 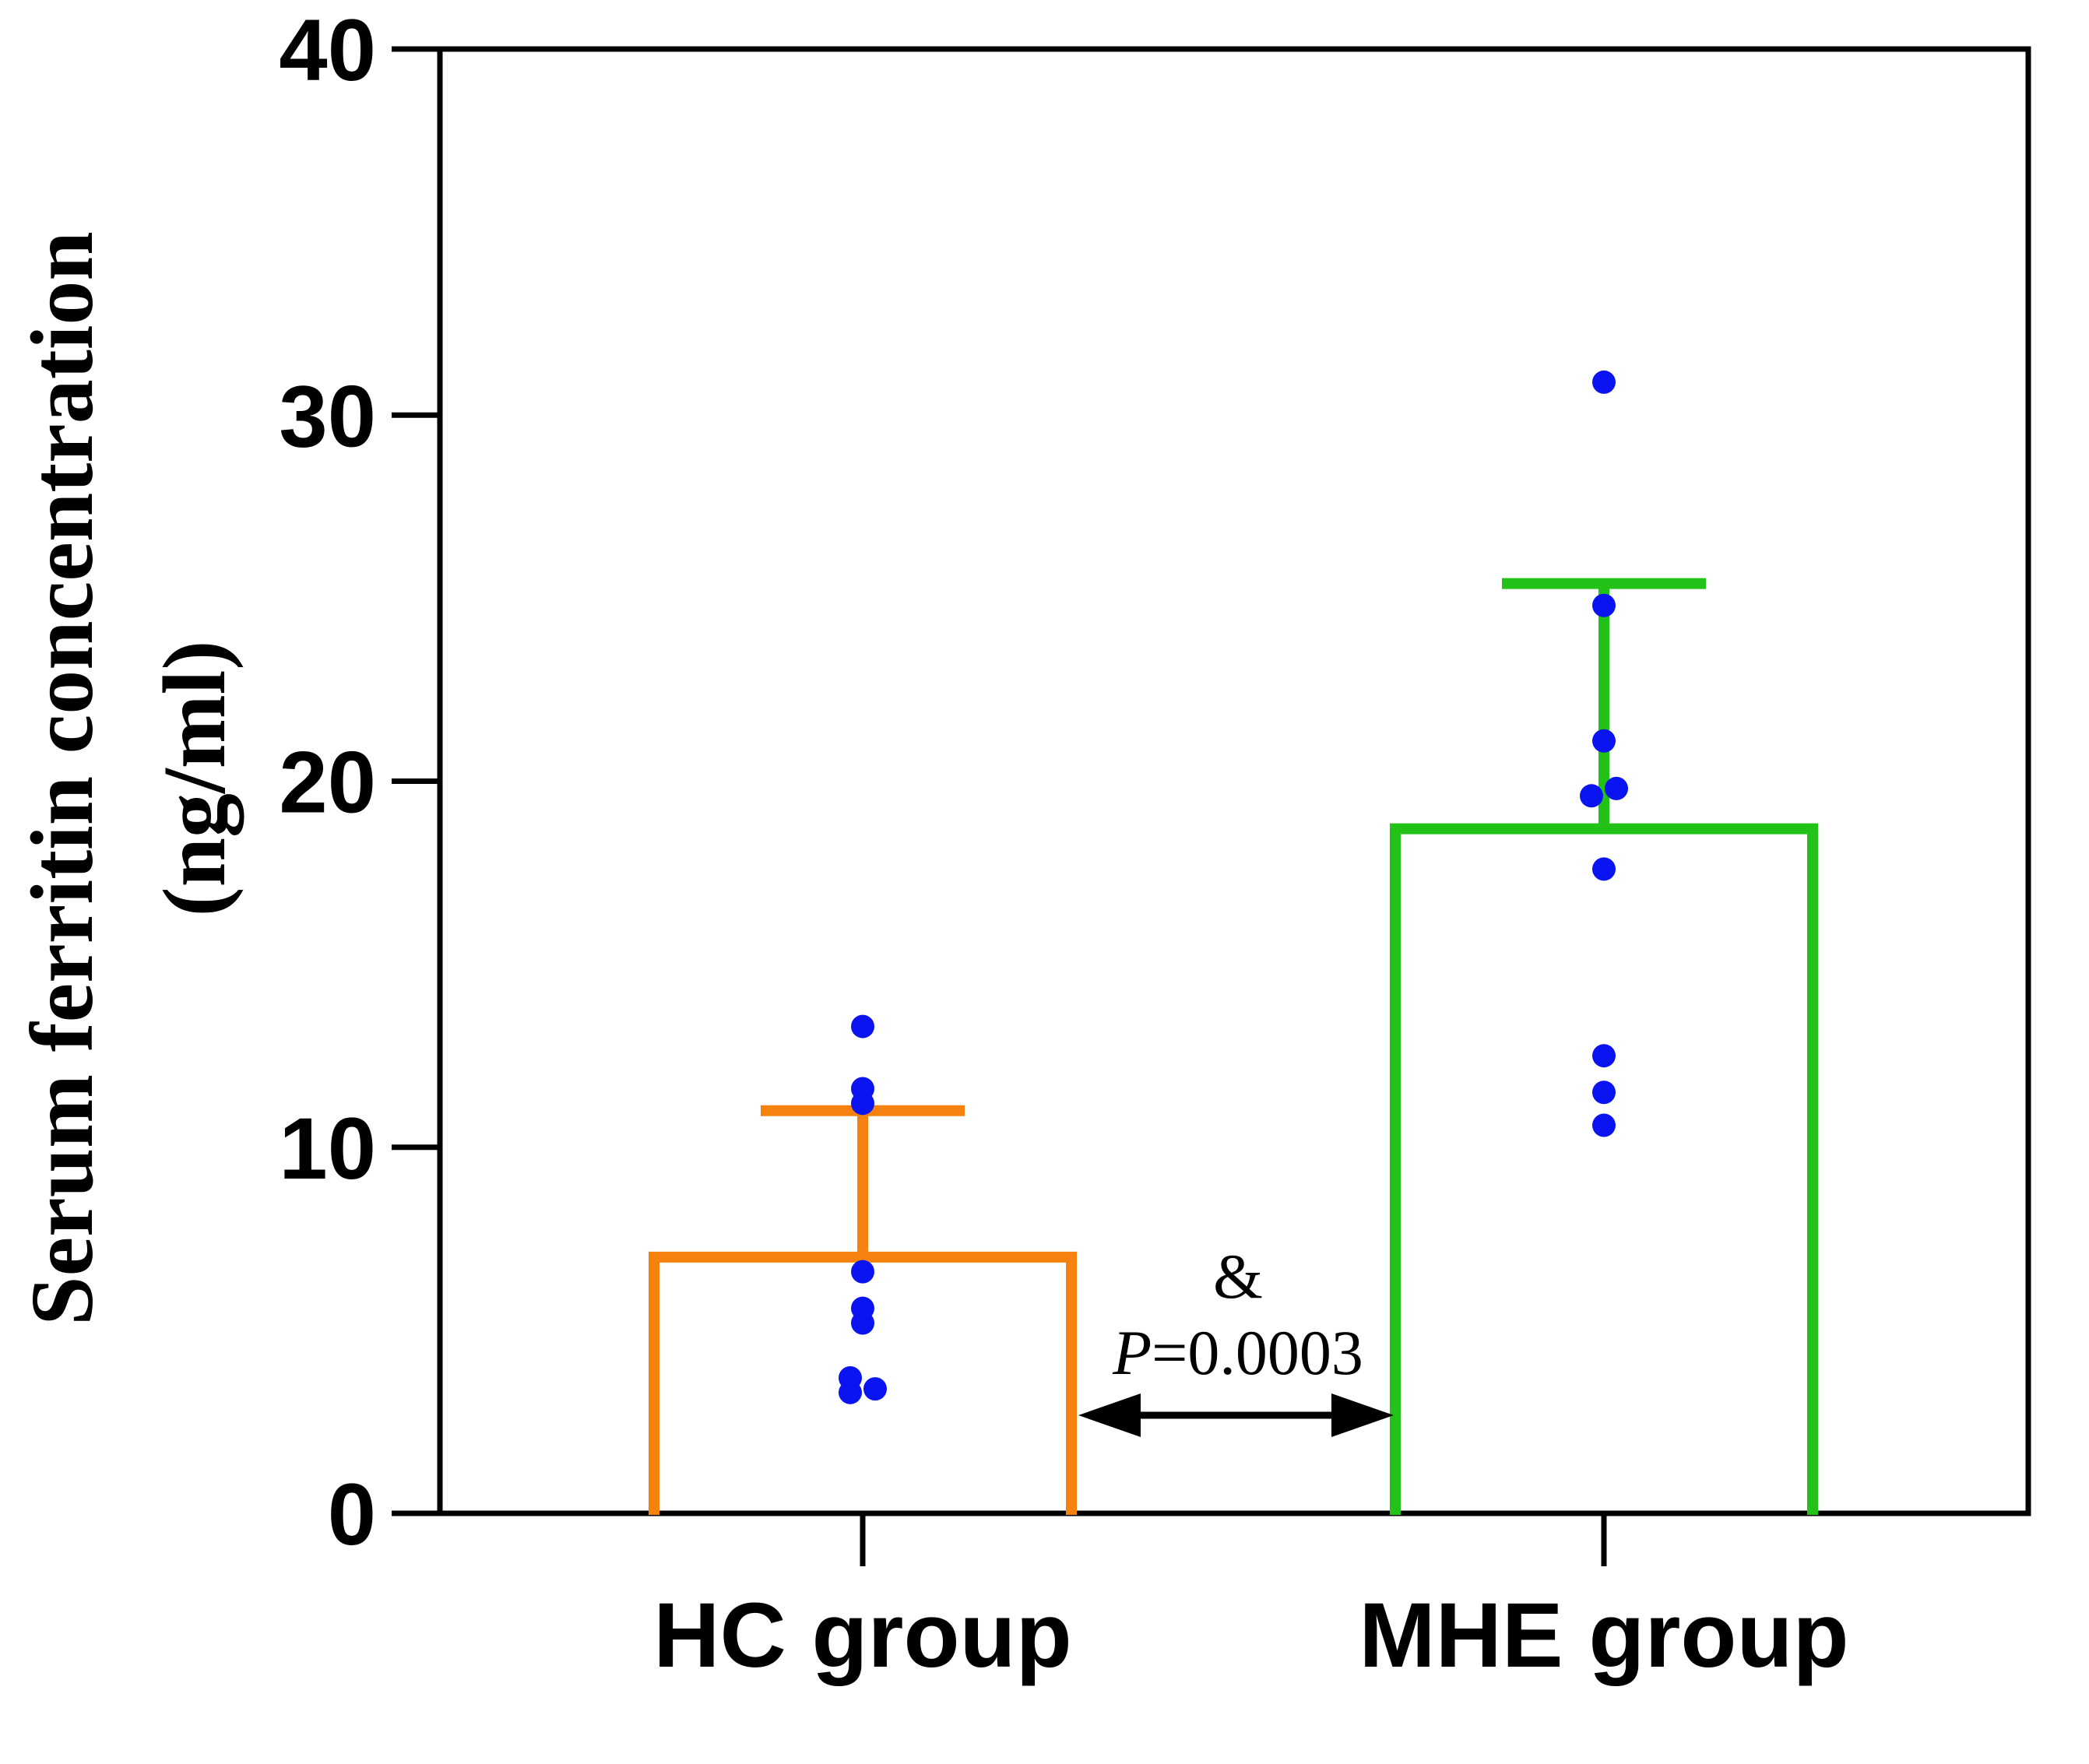 What do you see at coordinates (194, 779) in the screenshot?
I see `y-axis-label-line-2: (ng/ml)` at bounding box center [194, 779].